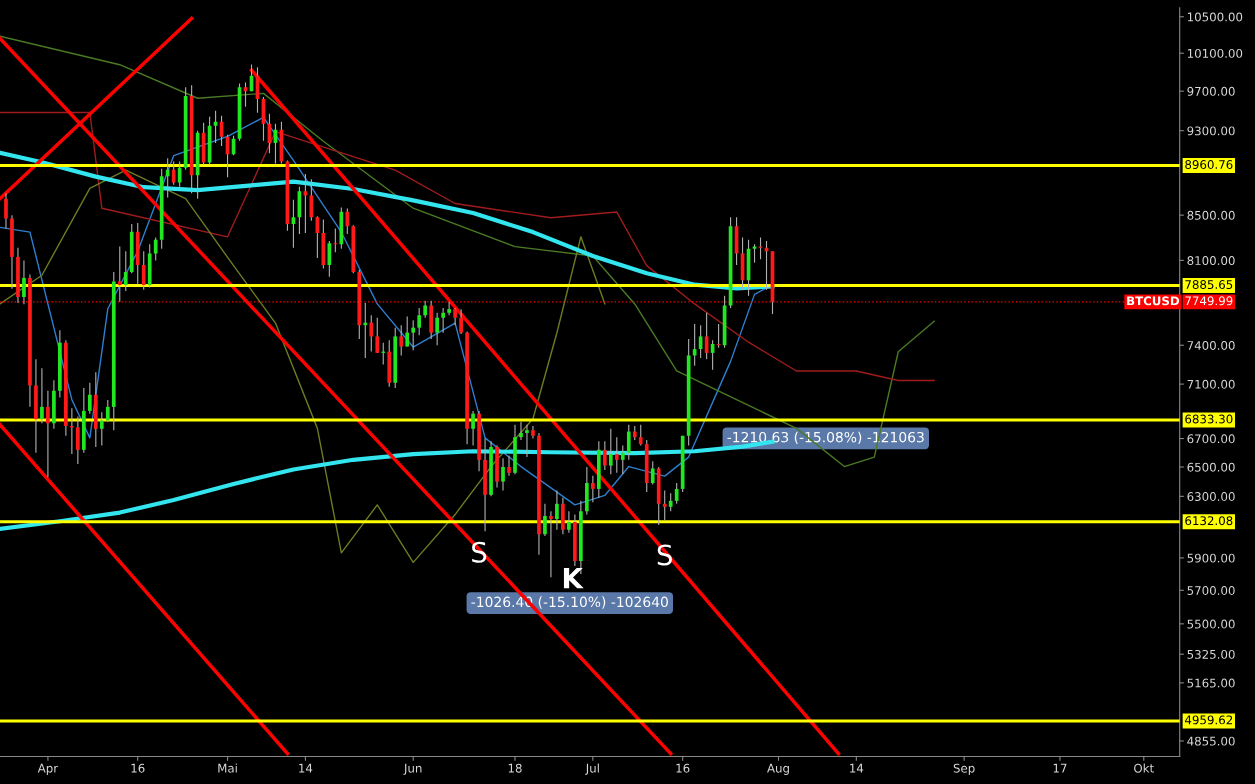 Image resolution: width=1255 pixels, height=784 pixels. I want to click on y-tick-label: 5165.00, so click(1211, 683).